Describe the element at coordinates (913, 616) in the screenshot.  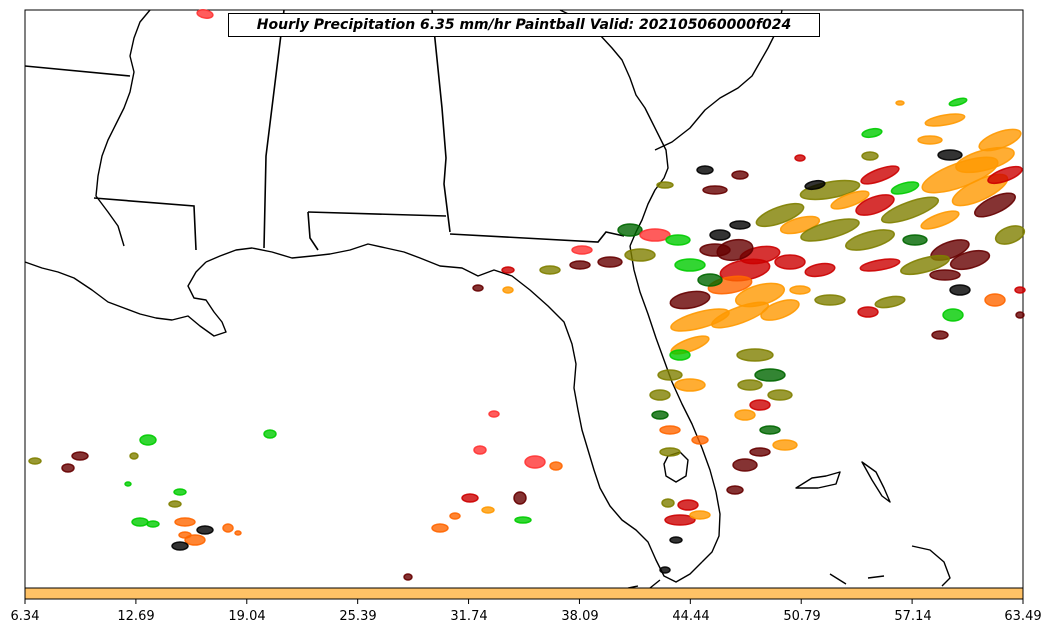
I see `colorbar-tick-label: 57.14` at that location.